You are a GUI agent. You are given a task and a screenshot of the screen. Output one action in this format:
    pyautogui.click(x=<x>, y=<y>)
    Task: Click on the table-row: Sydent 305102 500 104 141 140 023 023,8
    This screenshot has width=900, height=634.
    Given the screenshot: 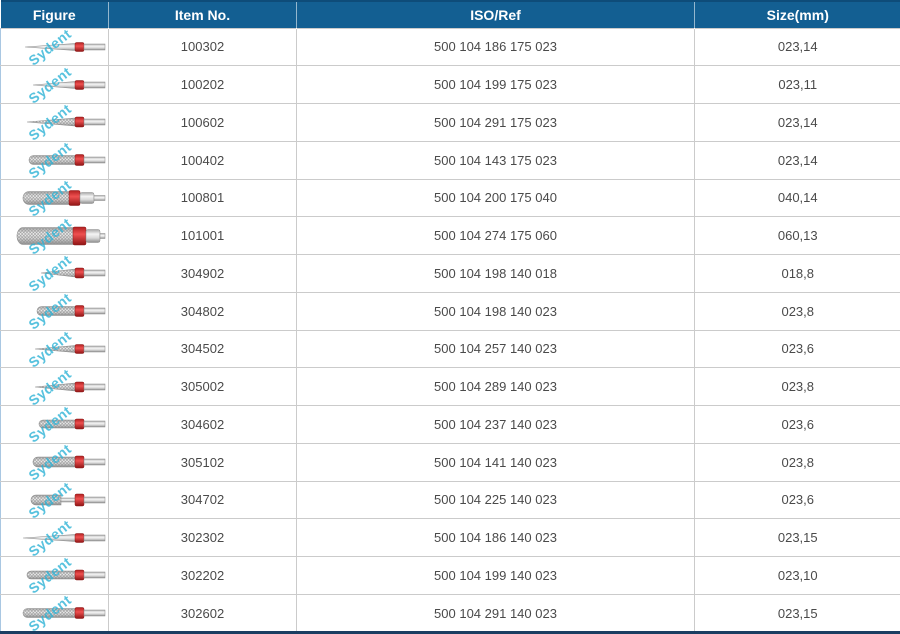 What is the action you would take?
    pyautogui.click(x=450, y=462)
    